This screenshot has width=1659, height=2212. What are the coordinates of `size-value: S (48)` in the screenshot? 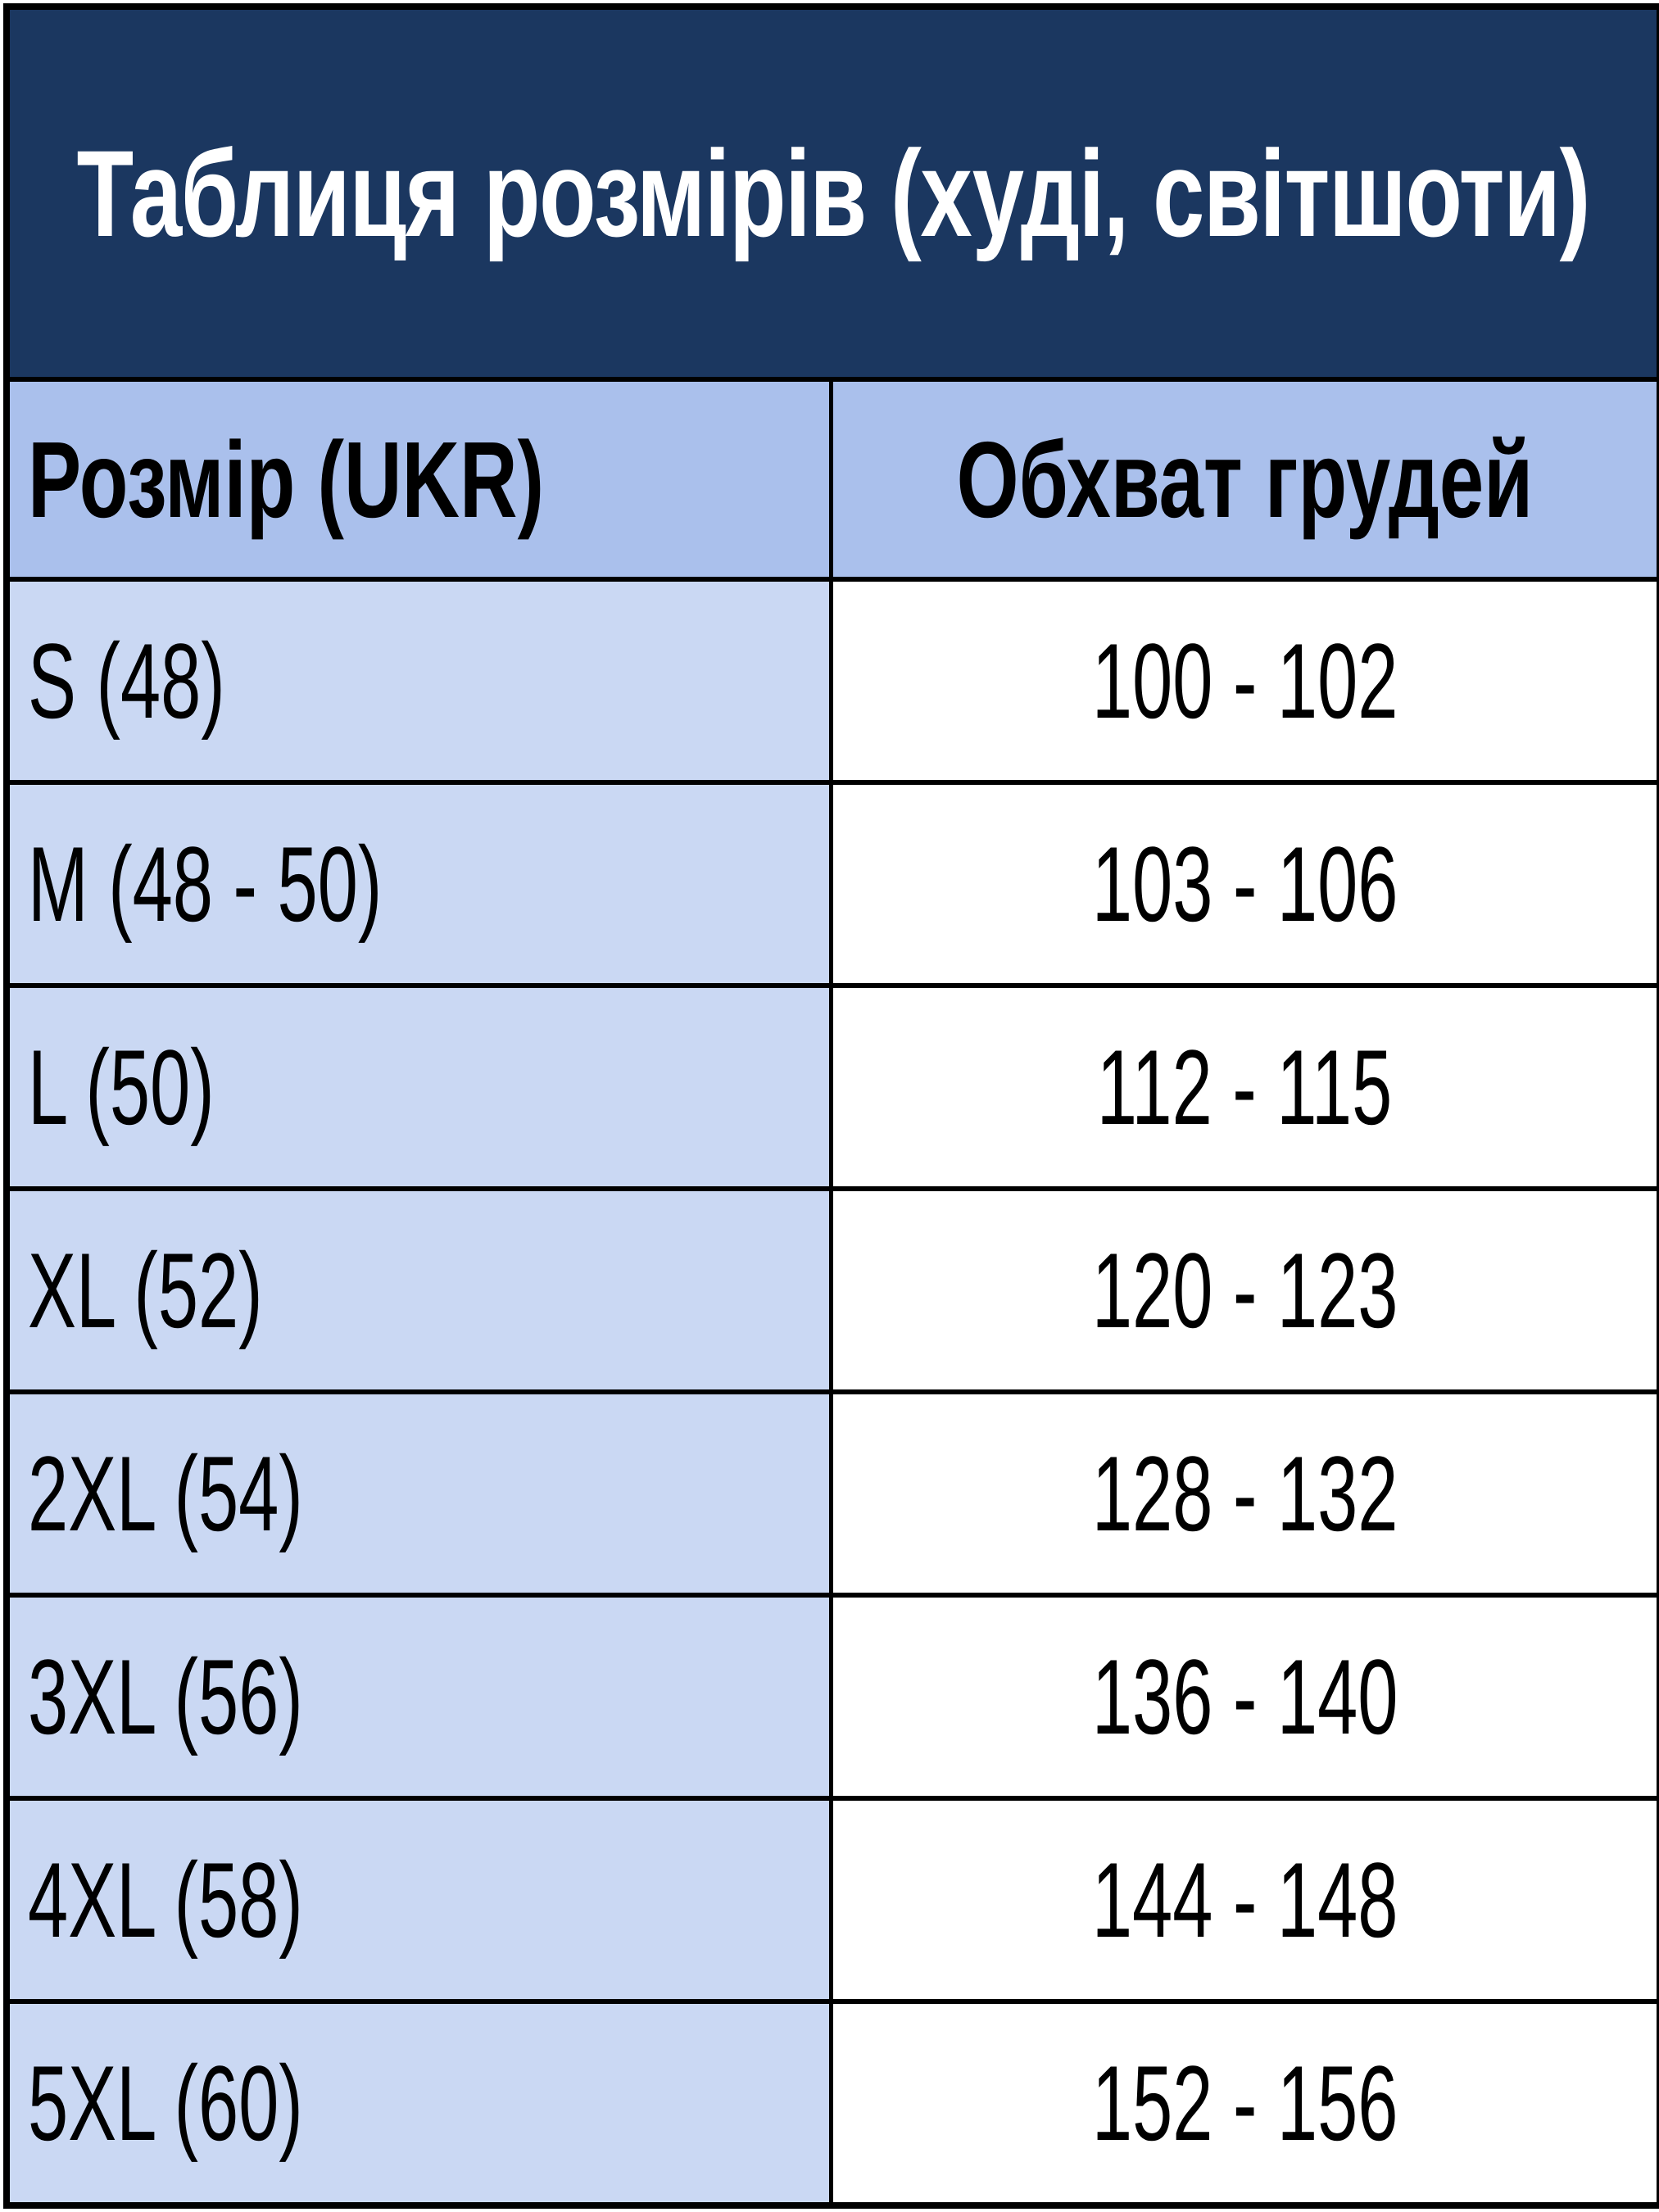 It's located at (126, 681).